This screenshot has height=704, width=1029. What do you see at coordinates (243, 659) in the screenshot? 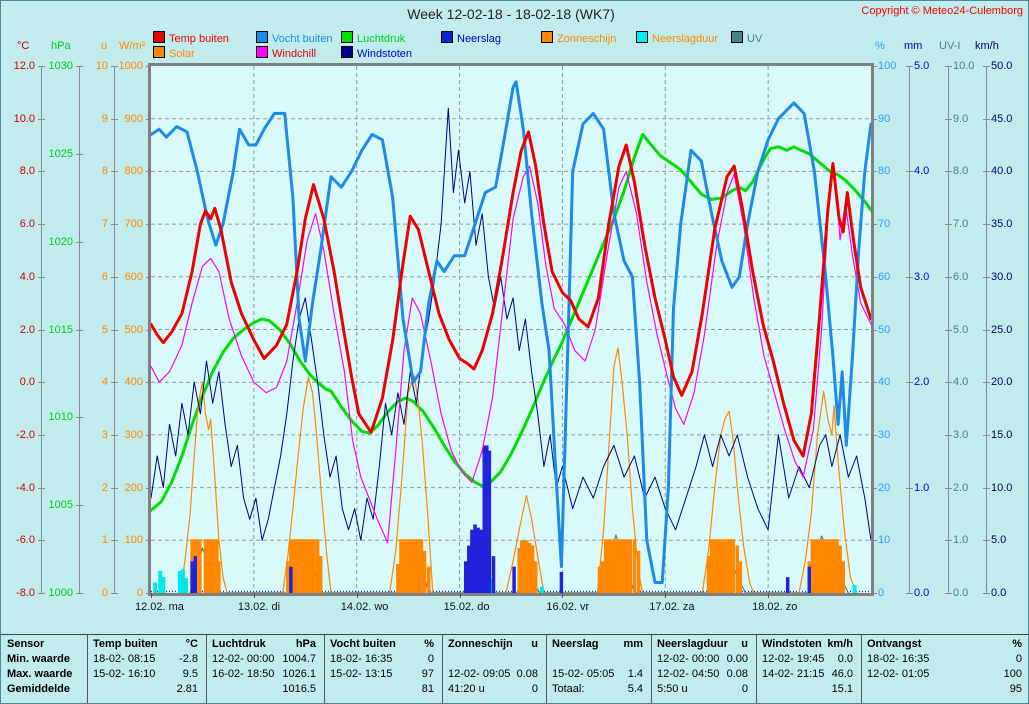
I see `table-cell-time: 12-02- 00:00` at bounding box center [243, 659].